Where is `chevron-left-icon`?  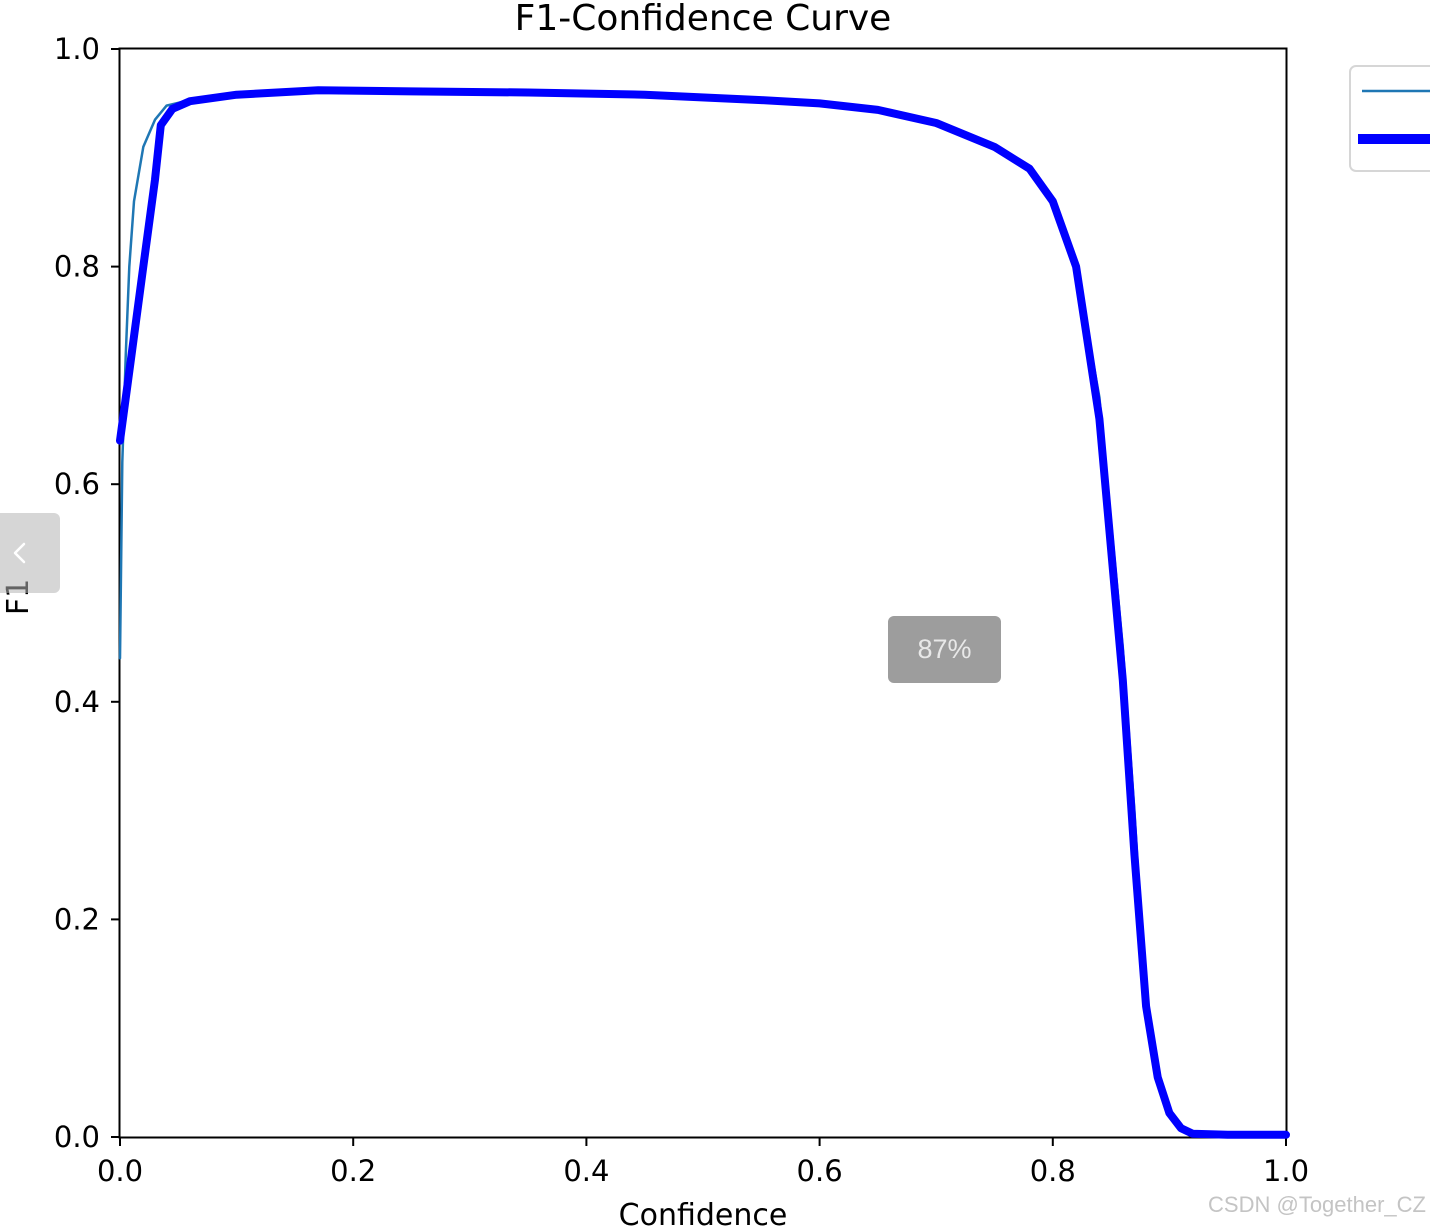 chevron-left-icon is located at coordinates (19, 553).